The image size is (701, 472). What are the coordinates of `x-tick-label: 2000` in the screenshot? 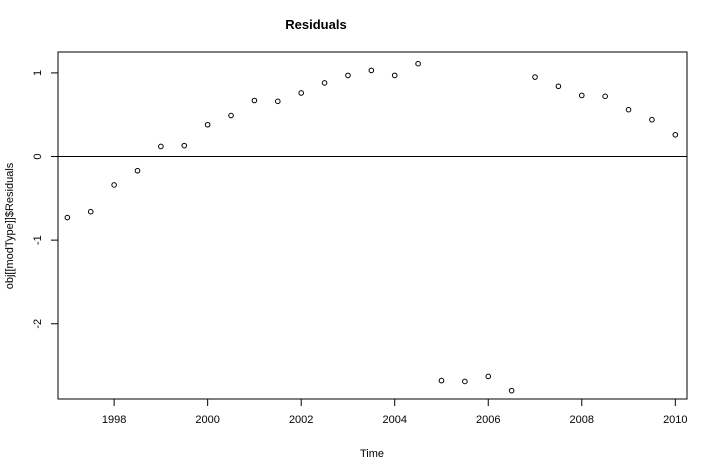 It's located at (207, 420).